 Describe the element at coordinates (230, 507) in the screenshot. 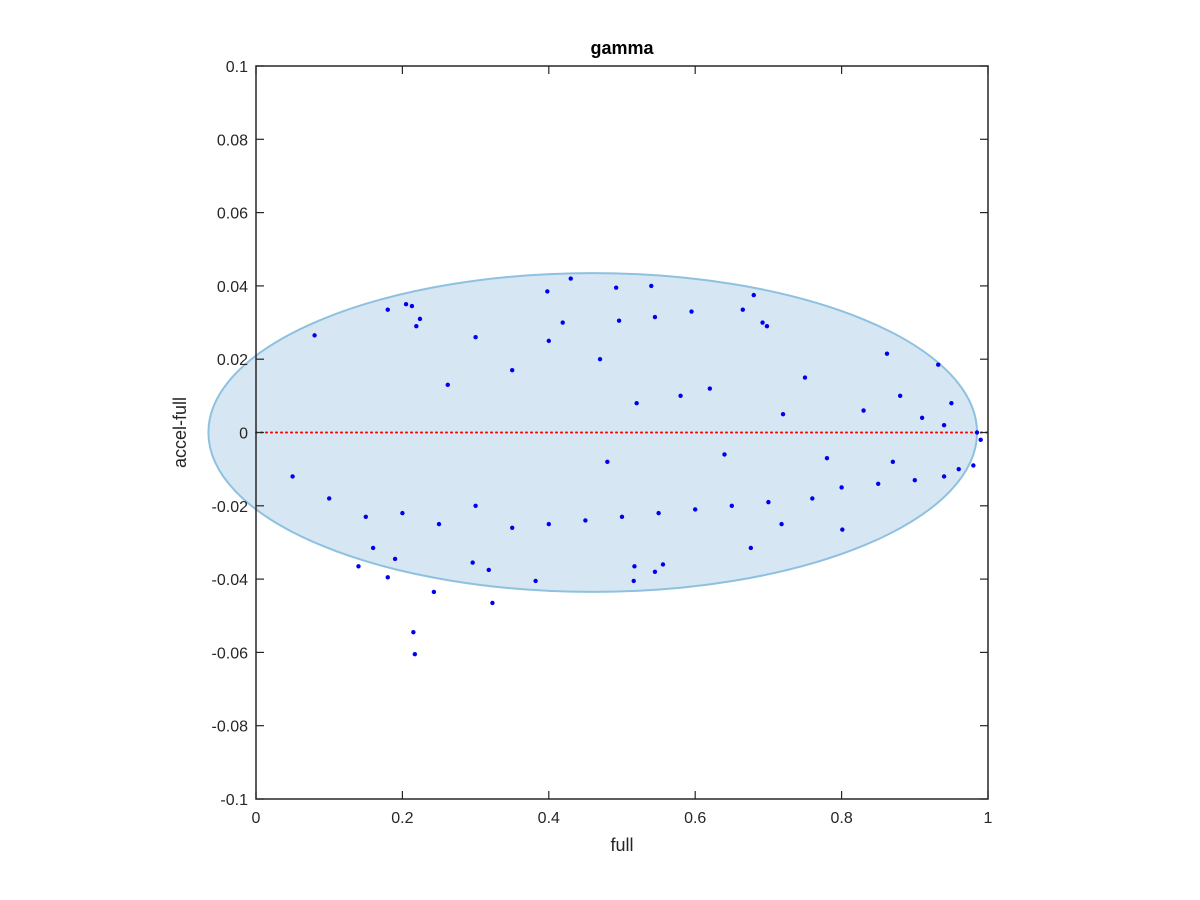

I see `y-tick-label: -0.02` at that location.